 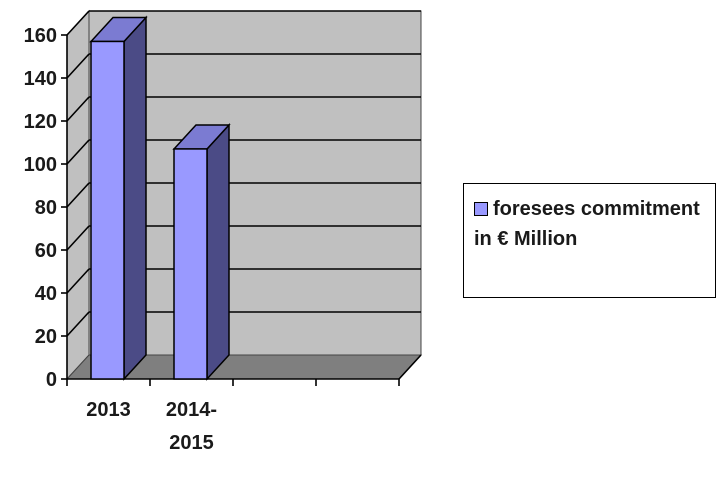 I want to click on y-tick-label: 140, so click(x=40, y=79).